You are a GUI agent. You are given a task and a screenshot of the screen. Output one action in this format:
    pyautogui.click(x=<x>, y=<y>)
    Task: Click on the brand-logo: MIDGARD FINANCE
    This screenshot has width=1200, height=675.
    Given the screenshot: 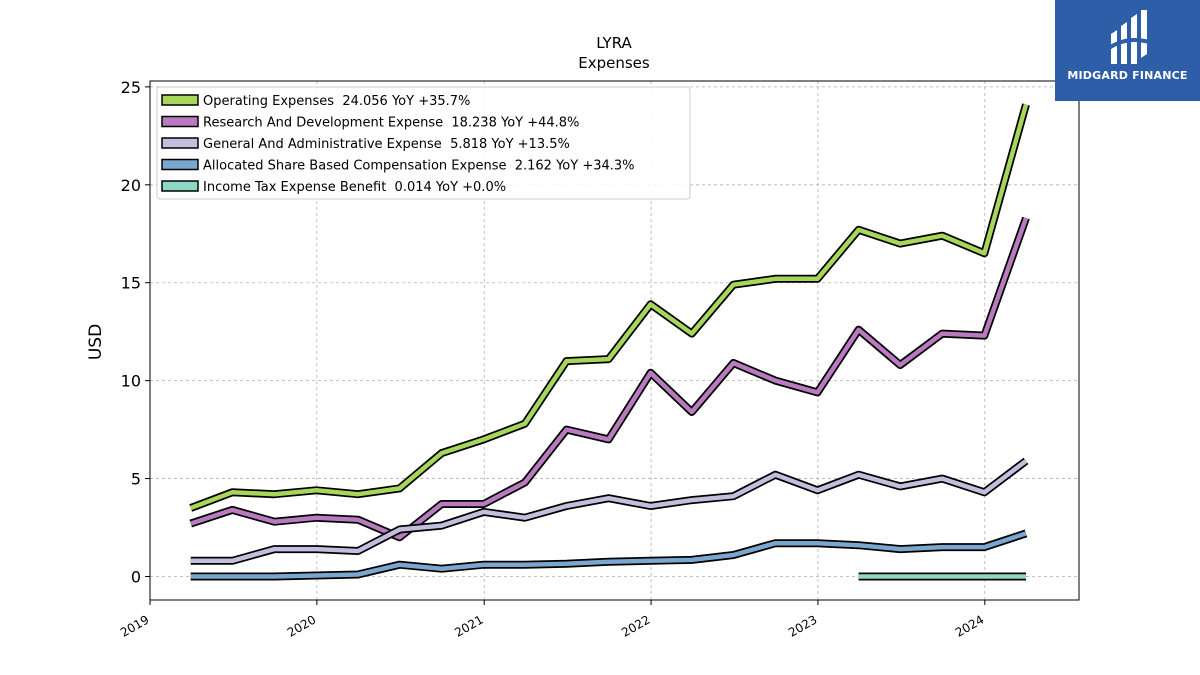 What is the action you would take?
    pyautogui.click(x=1127, y=50)
    